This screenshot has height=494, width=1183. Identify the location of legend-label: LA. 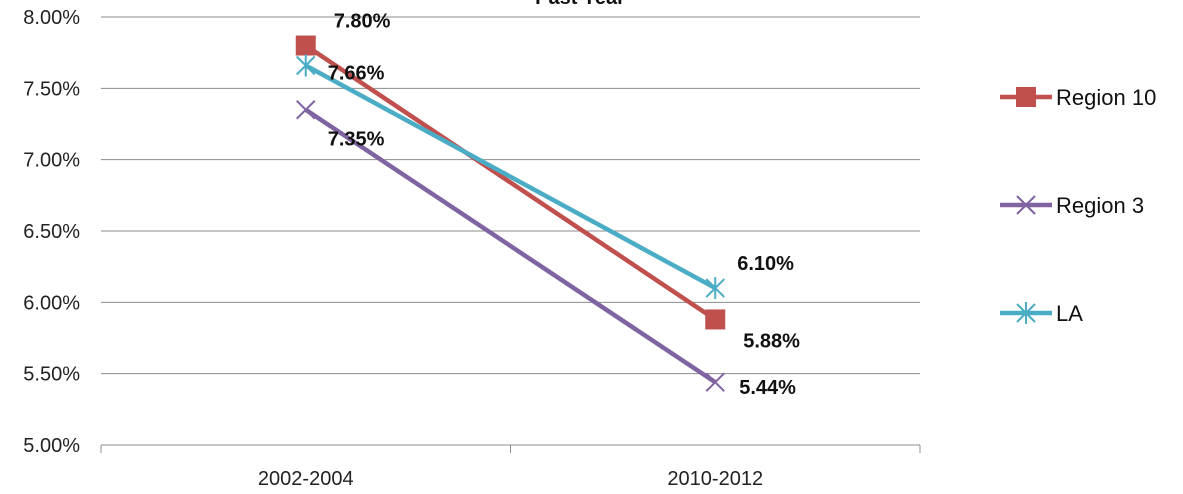
(1069, 313).